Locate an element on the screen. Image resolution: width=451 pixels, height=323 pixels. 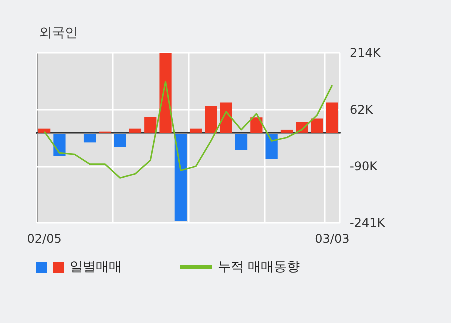
y-tick-label: -90K is located at coordinates (364, 167).